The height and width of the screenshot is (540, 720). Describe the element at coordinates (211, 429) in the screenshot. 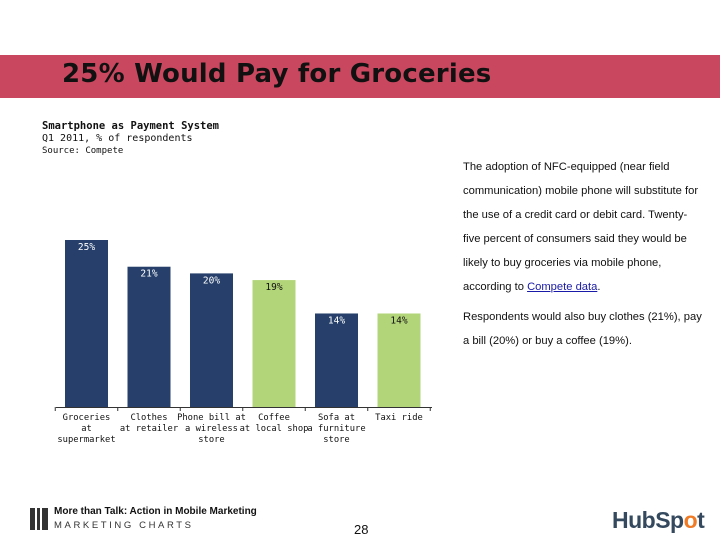

I see `category-label-3-line-2: a wireless` at that location.